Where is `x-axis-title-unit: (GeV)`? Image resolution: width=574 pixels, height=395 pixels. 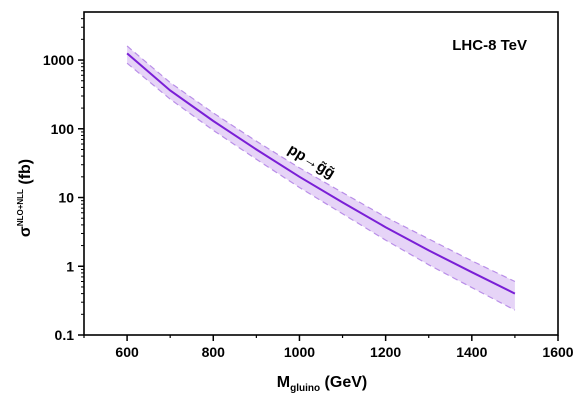 x-axis-title-unit: (GeV) is located at coordinates (343, 382).